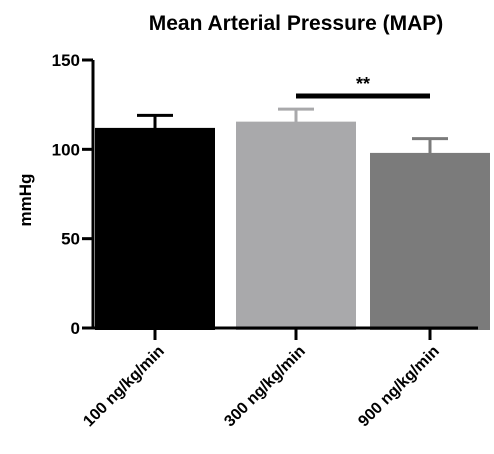 This screenshot has height=454, width=494. What do you see at coordinates (25, 200) in the screenshot?
I see `y-axis-title: mmHg` at bounding box center [25, 200].